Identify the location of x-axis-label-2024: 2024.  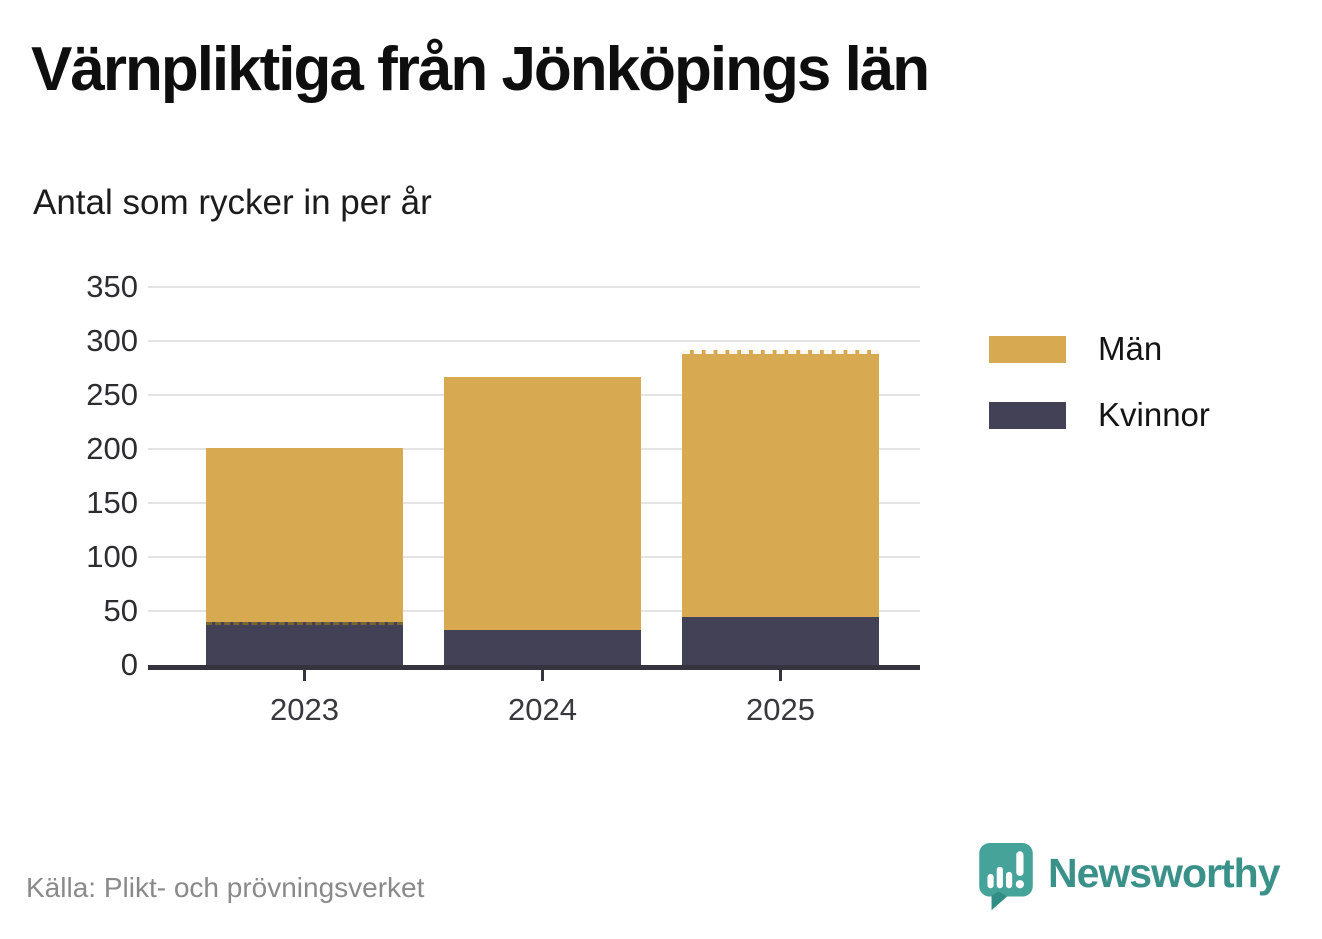
(542, 709).